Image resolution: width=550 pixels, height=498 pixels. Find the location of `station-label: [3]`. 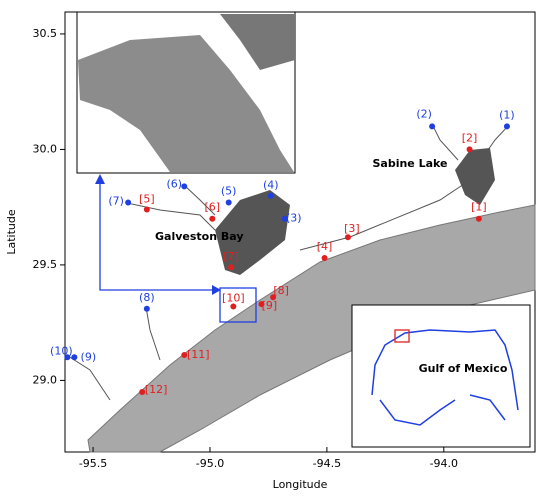

station-label: [3] is located at coordinates (352, 228).